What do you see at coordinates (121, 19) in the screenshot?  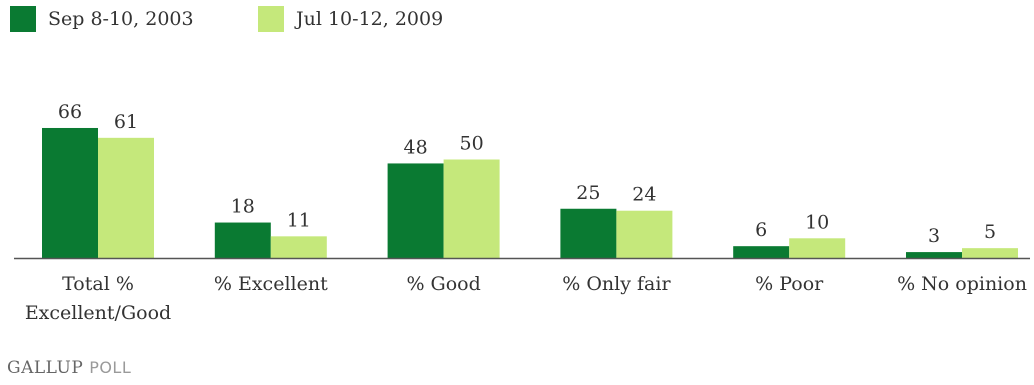 I see `legend-label-2003: Sep 8-10, 2003` at bounding box center [121, 19].